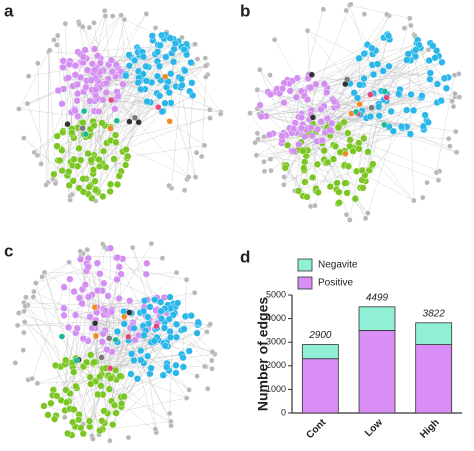 Image resolution: width=474 pixels, height=451 pixels. Describe the element at coordinates (57, 371) in the screenshot. I see `edge` at that location.